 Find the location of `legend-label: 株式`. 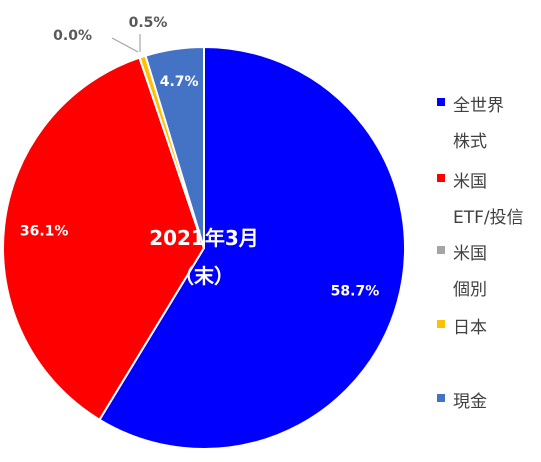

legend-label: 株式 is located at coordinates (470, 142).